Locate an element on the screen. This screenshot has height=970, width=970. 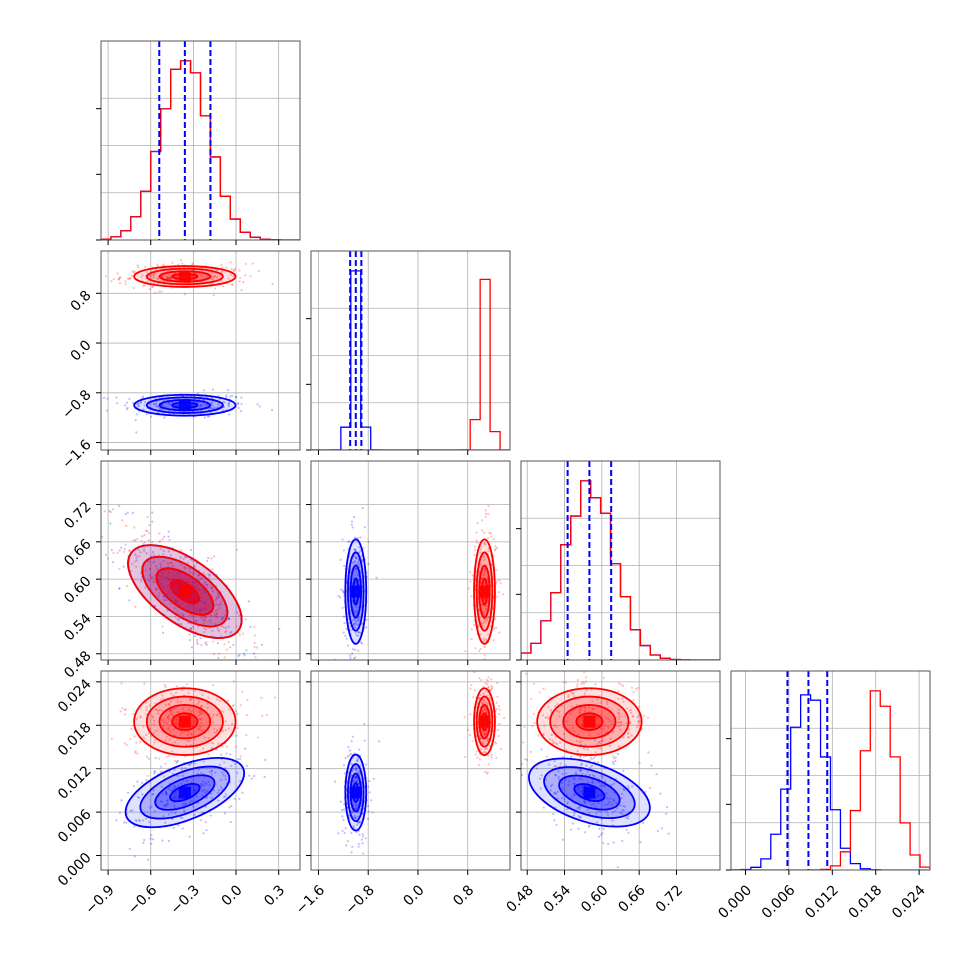
x-tick-label: 0.018 is located at coordinates (866, 902).